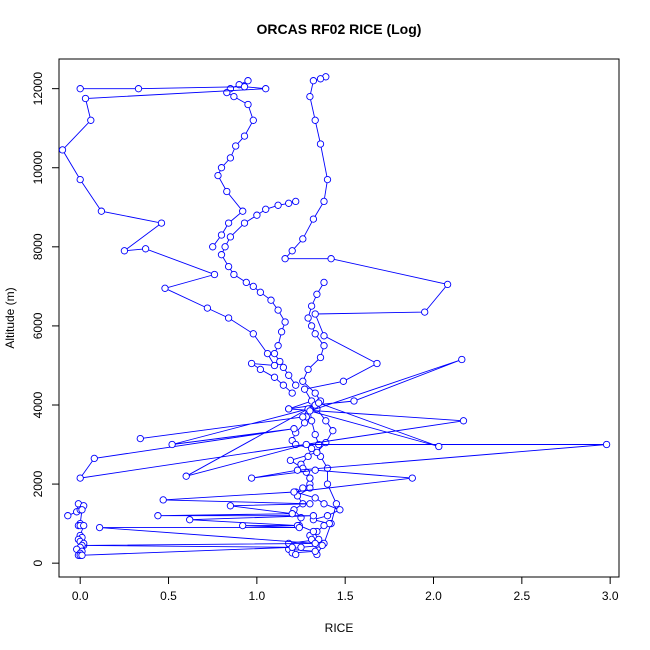 The width and height of the screenshot is (650, 650). I want to click on y-tick-label: 6000, so click(38, 325).